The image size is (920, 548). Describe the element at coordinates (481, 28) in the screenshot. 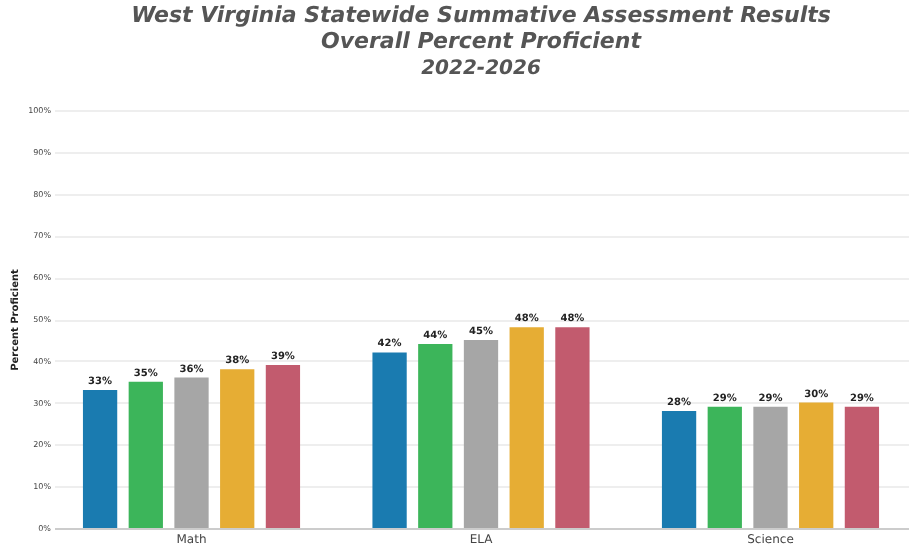

I see `chart-title: West Virginia Statewide Summative Assessment Results Overall Percent Proficient` at that location.